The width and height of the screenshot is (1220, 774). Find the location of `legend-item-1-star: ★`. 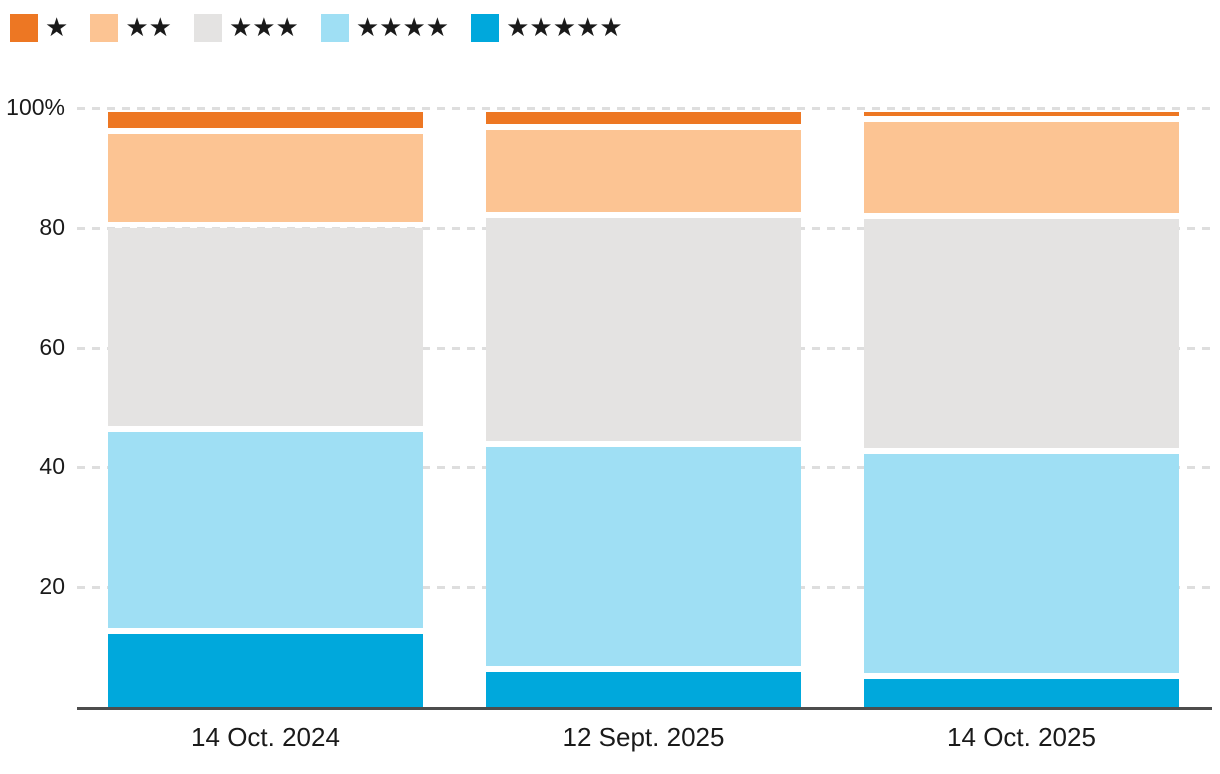

legend-item-1-star: ★ is located at coordinates (39, 28).